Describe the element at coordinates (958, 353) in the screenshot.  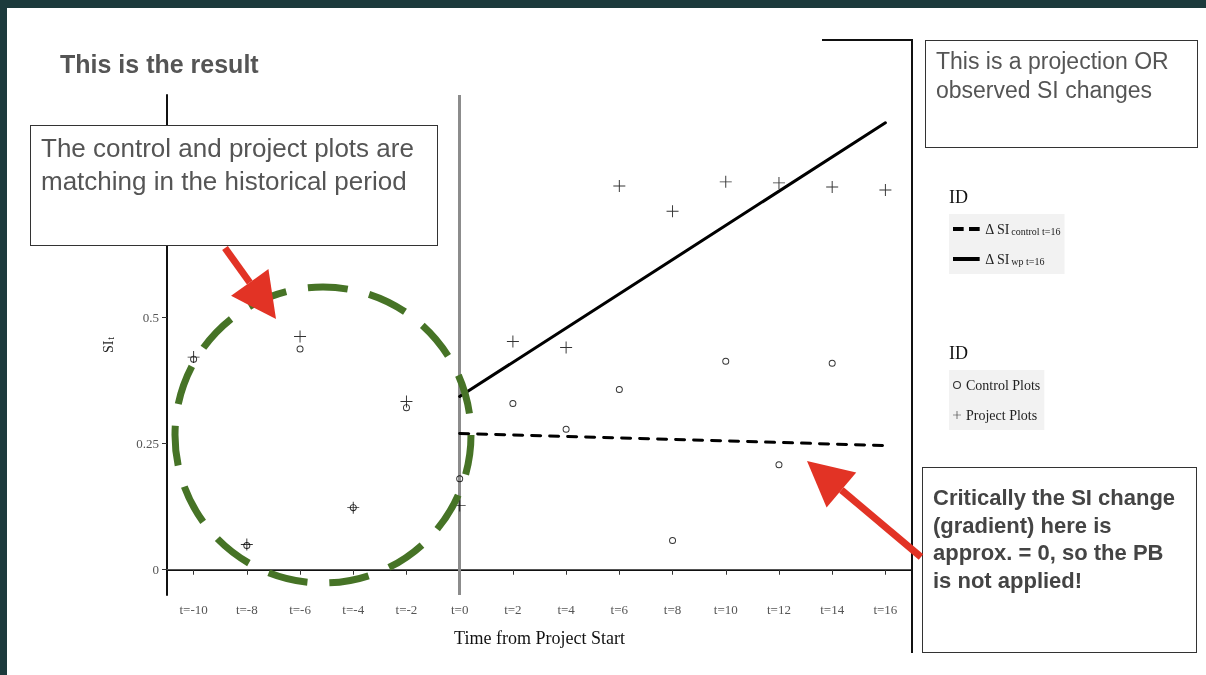
I see `text: ID` at that location.